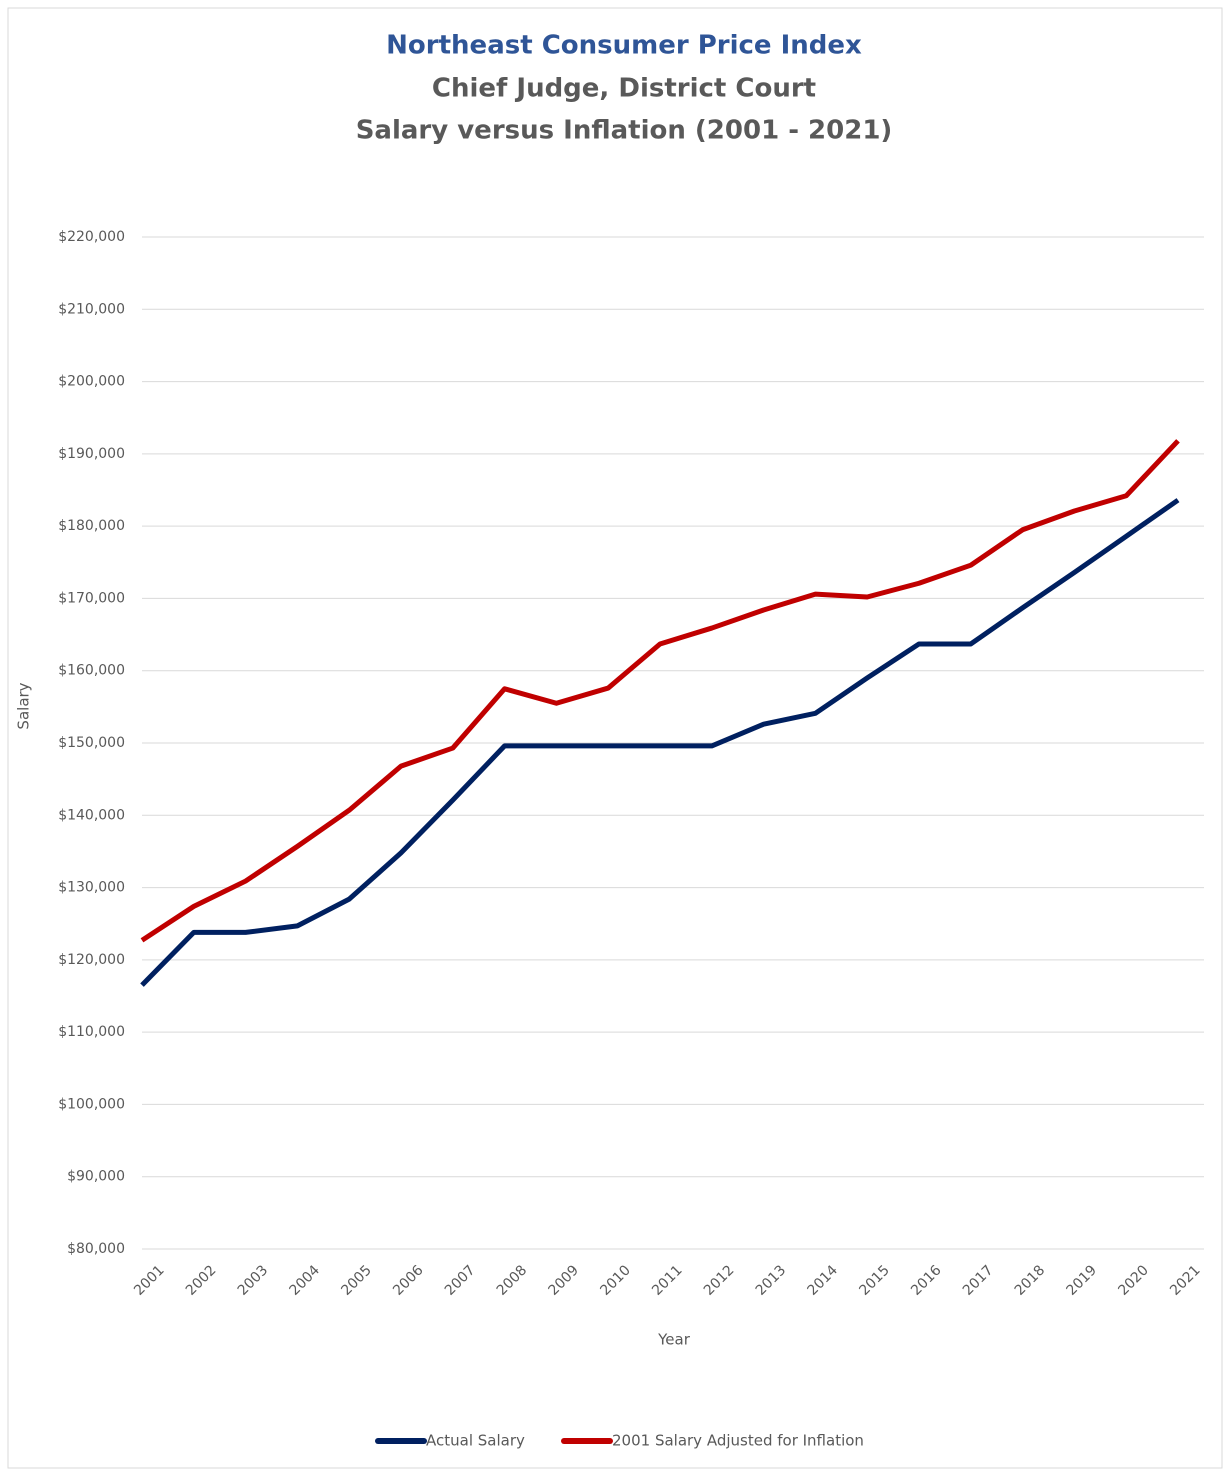 The height and width of the screenshot is (1470, 1230). What do you see at coordinates (91, 671) in the screenshot?
I see `y-tick-label: $160,000` at bounding box center [91, 671].